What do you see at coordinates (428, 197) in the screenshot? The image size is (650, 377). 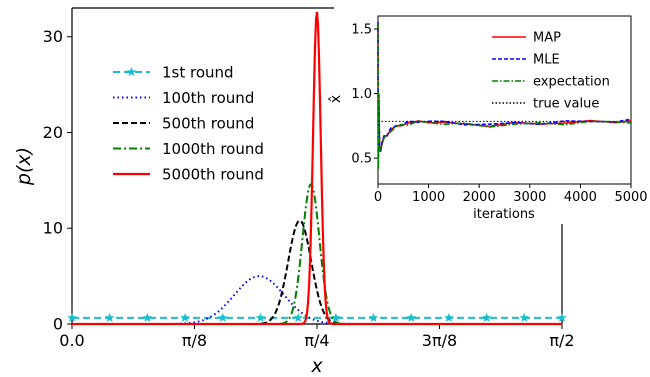 I see `inset-x-tick-label: 1000` at bounding box center [428, 197].